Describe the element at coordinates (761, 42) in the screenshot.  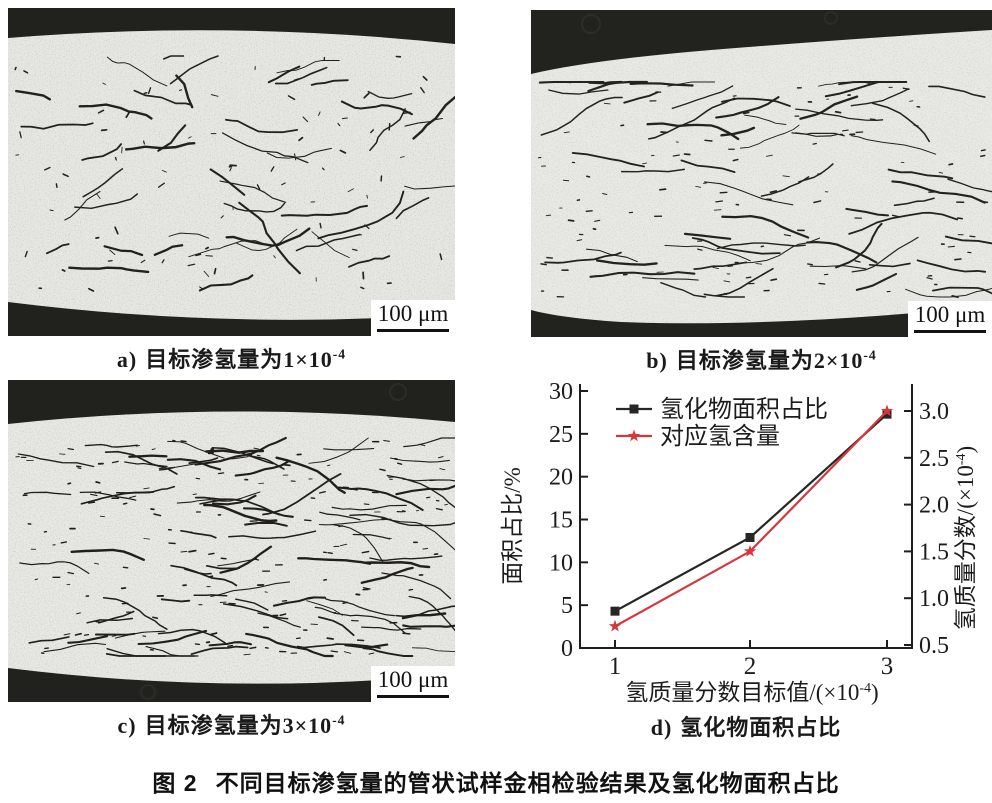
I see `top-edge-band-b` at that location.